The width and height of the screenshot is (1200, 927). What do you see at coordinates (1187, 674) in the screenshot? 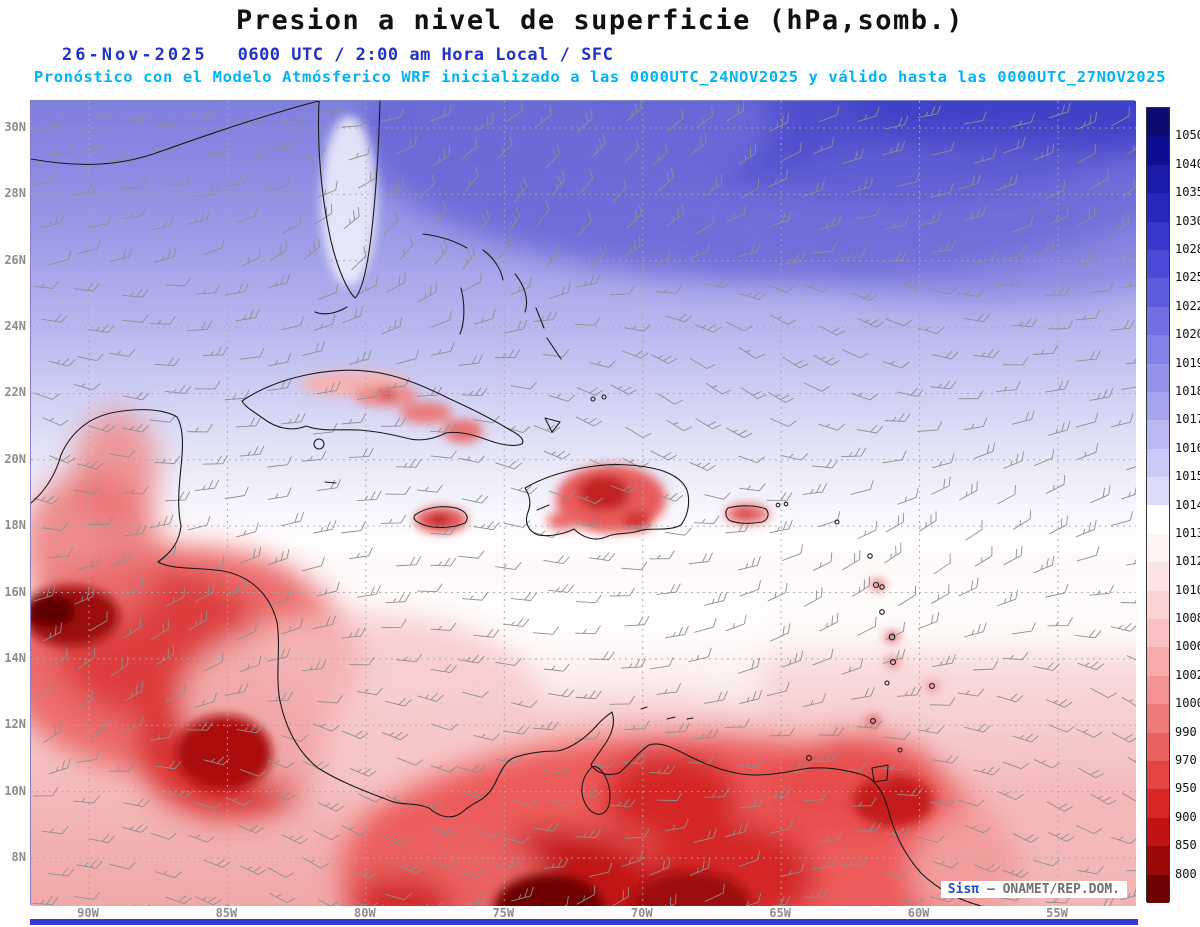
I see `colorbar-label: 1002` at bounding box center [1187, 674].